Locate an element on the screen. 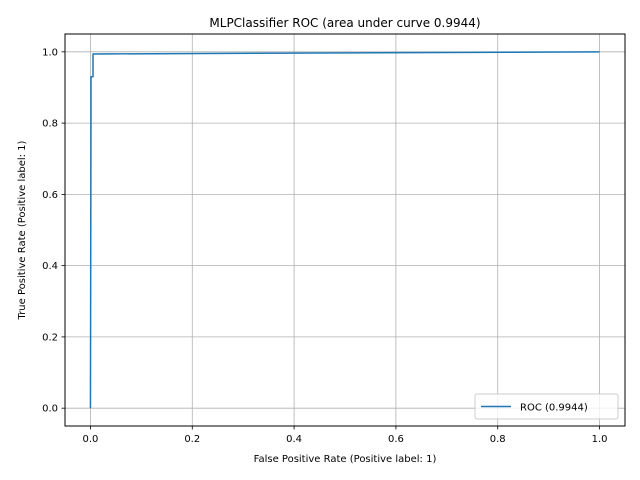  y-tick-label: 1.0 is located at coordinates (50, 52).